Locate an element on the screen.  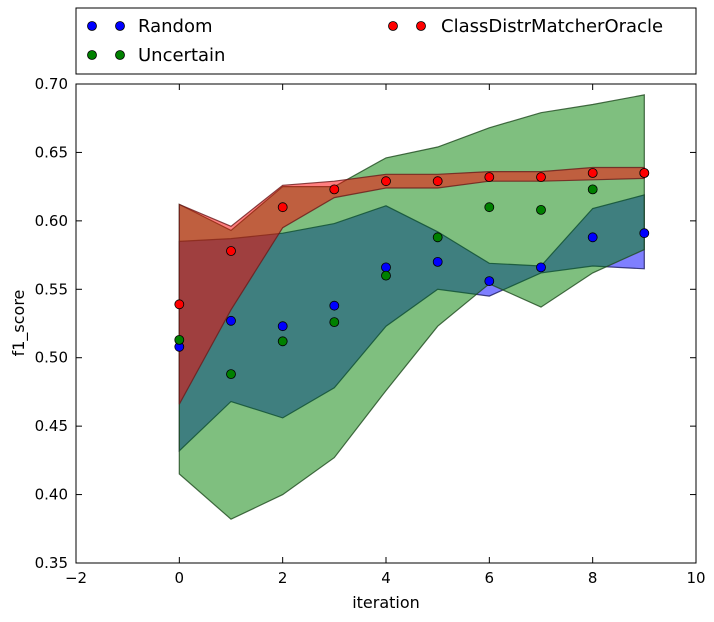
x-tick-label: −2 is located at coordinates (76, 578).